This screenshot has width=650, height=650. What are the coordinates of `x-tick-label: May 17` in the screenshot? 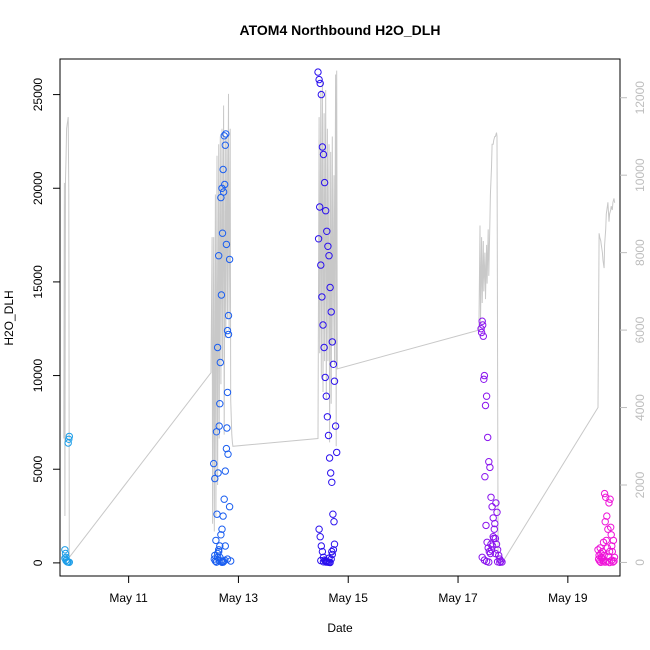 It's located at (458, 598).